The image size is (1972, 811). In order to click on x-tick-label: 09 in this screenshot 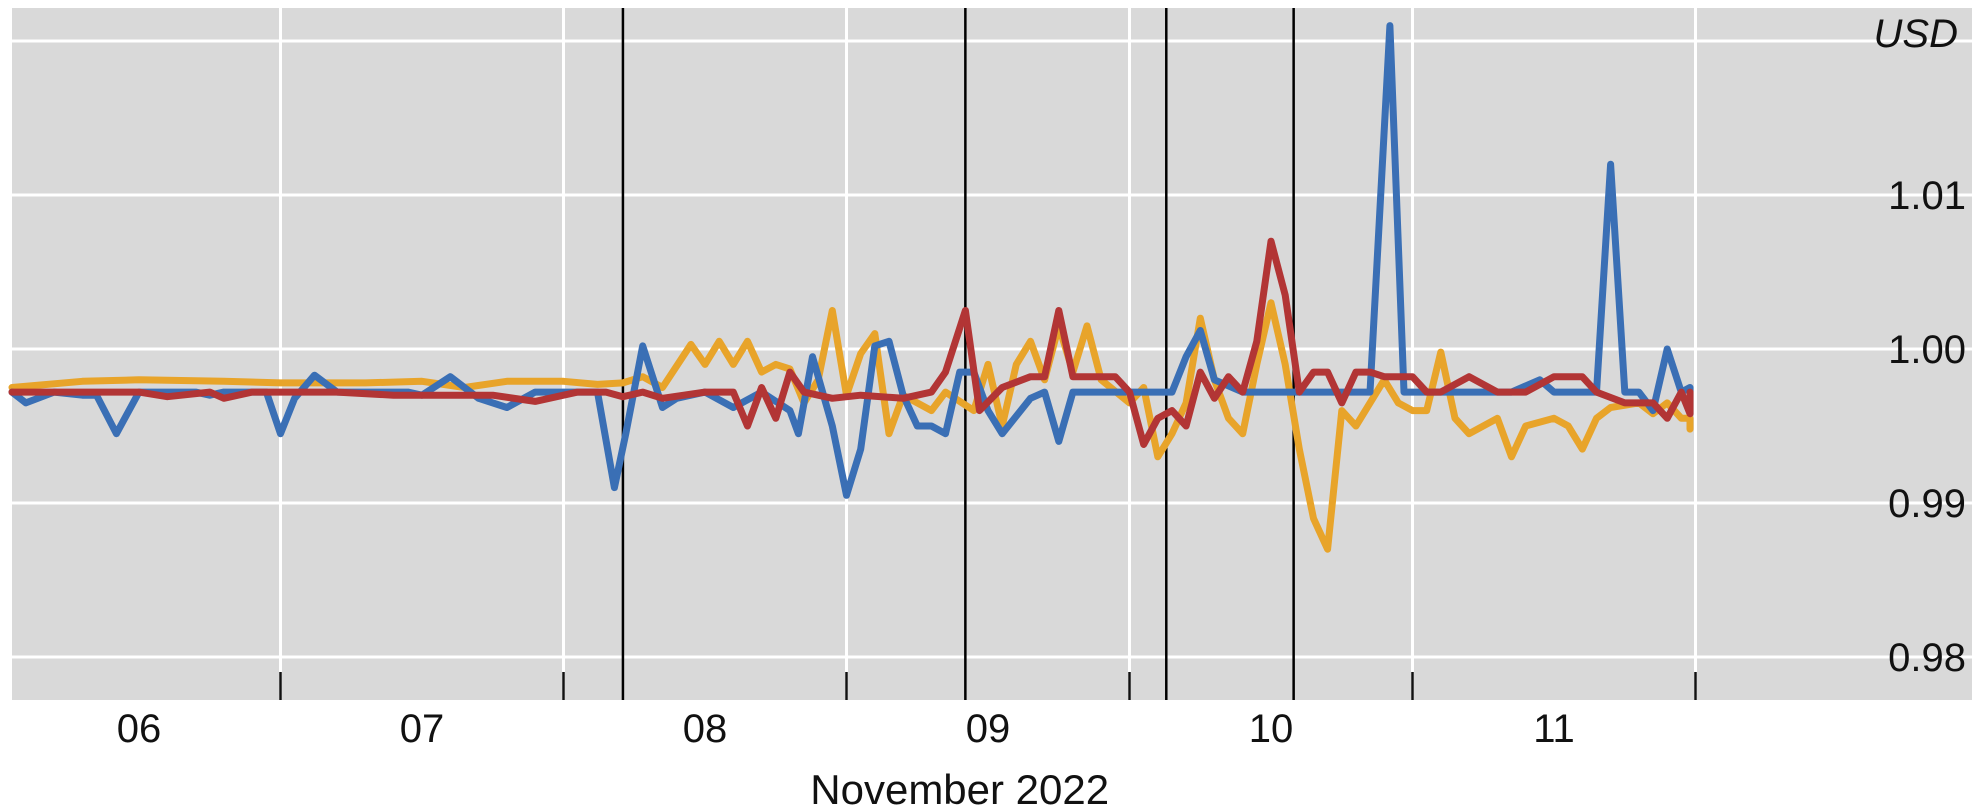, I will do `click(988, 729)`.